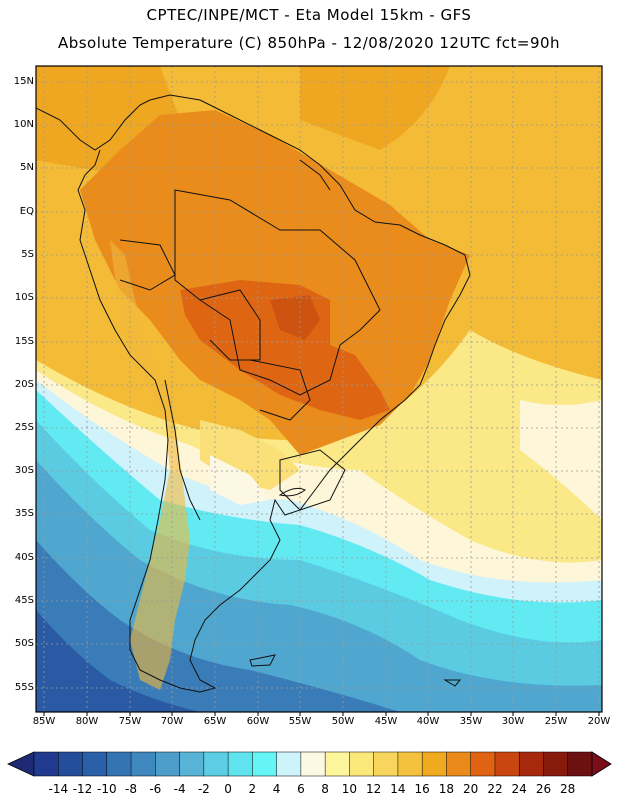 This screenshot has height=800, width=618. What do you see at coordinates (240, 480) in the screenshot?
I see `temp-band-6-8-plata` at bounding box center [240, 480].